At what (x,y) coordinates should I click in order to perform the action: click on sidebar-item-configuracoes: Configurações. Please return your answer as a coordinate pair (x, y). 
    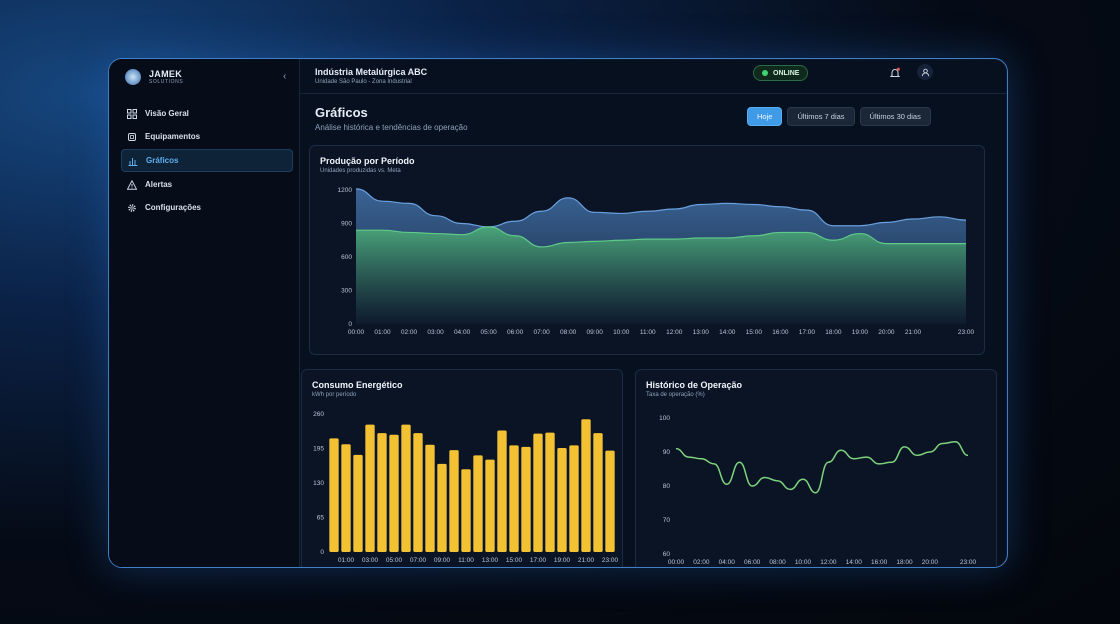
    Looking at the image, I should click on (207, 207).